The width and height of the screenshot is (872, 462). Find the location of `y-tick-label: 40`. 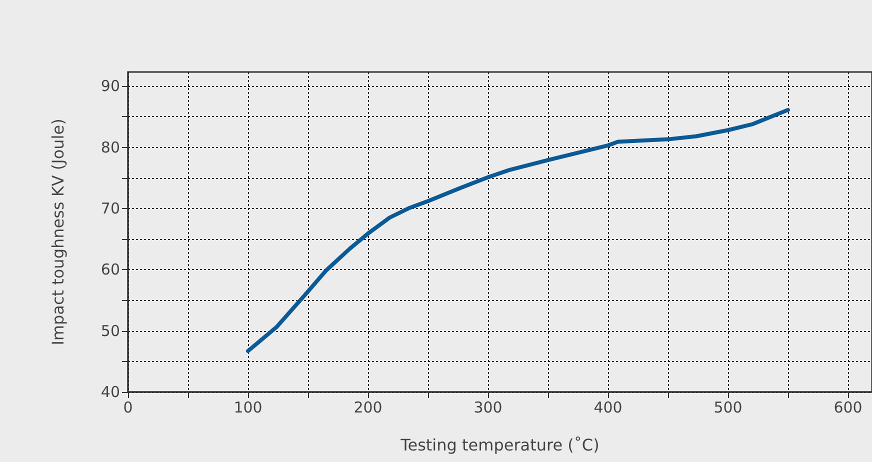

y-tick-label: 40 is located at coordinates (110, 392).